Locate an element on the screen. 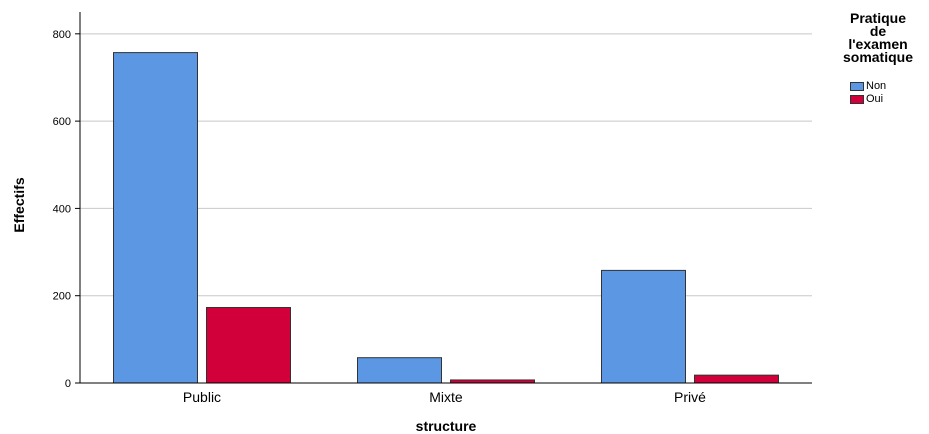 This screenshot has height=434, width=929. x-tick-label: Mixte is located at coordinates (446, 397).